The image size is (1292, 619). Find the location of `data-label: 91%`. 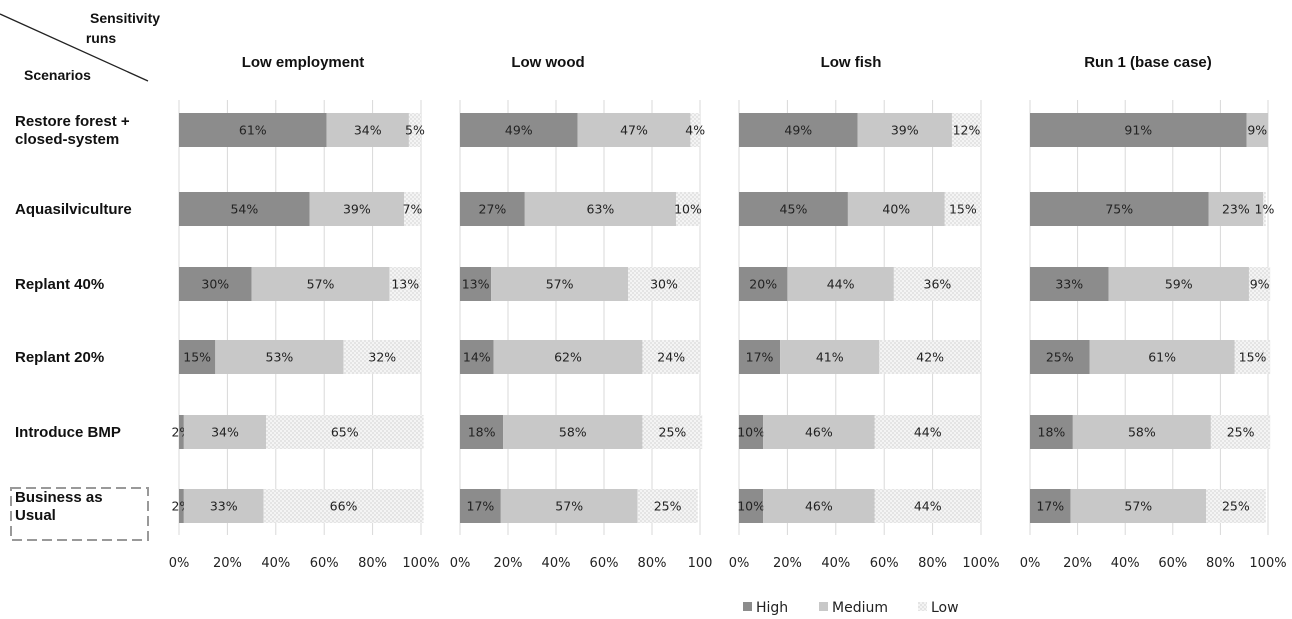

data-label: 91% is located at coordinates (1138, 130).